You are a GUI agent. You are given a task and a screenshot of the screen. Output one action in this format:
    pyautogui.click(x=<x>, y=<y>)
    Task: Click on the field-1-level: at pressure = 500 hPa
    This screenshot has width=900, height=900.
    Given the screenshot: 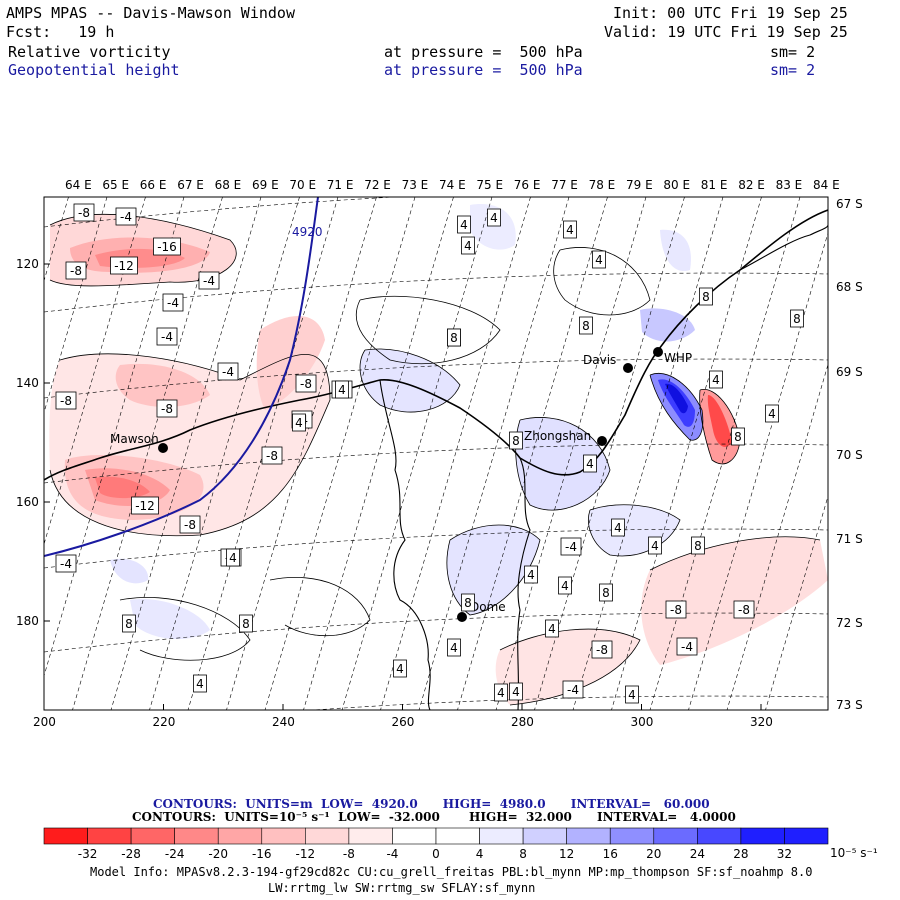 What is the action you would take?
    pyautogui.click(x=483, y=52)
    